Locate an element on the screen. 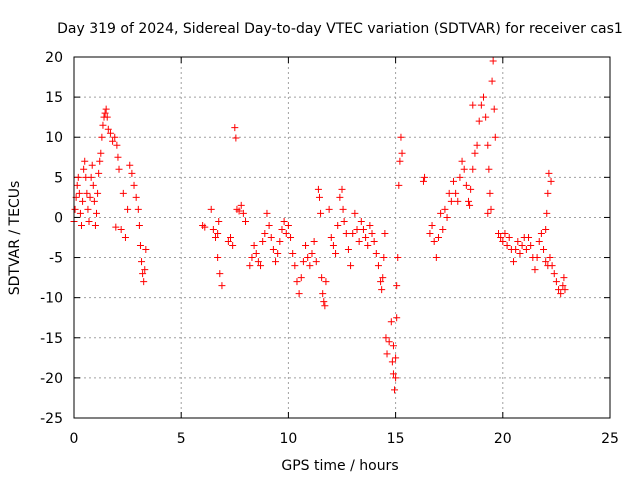 The image size is (640, 480). y-tick-label: -10 is located at coordinates (51, 299).